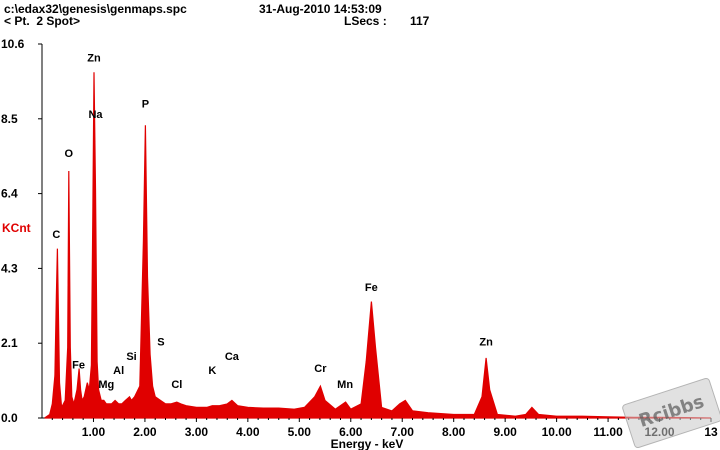 The image size is (720, 450). Describe the element at coordinates (351, 432) in the screenshot. I see `x-tick-label: 6.00` at that location.